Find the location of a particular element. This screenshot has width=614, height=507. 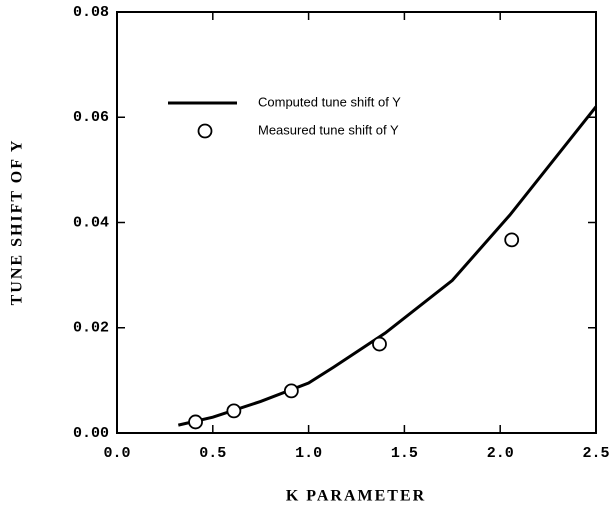

x-tick-label: 1.0 is located at coordinates (308, 453).